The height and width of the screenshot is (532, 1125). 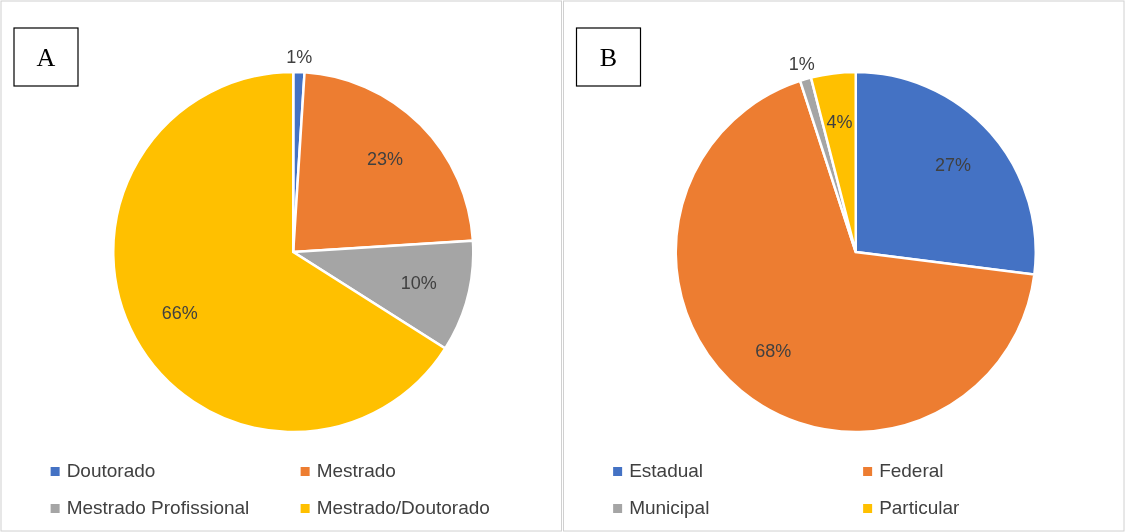 I want to click on legend-label: Mestrado/Doutorado, so click(x=403, y=508).